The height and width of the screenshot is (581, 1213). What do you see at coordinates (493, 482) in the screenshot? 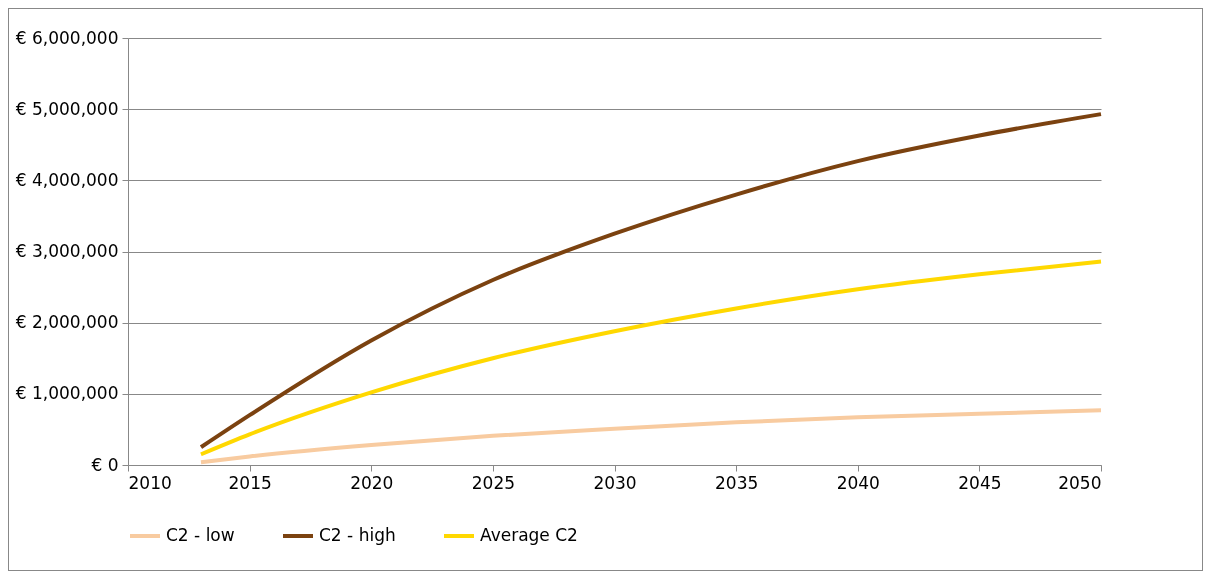
I see `x-tick-label: 2025` at bounding box center [493, 482].